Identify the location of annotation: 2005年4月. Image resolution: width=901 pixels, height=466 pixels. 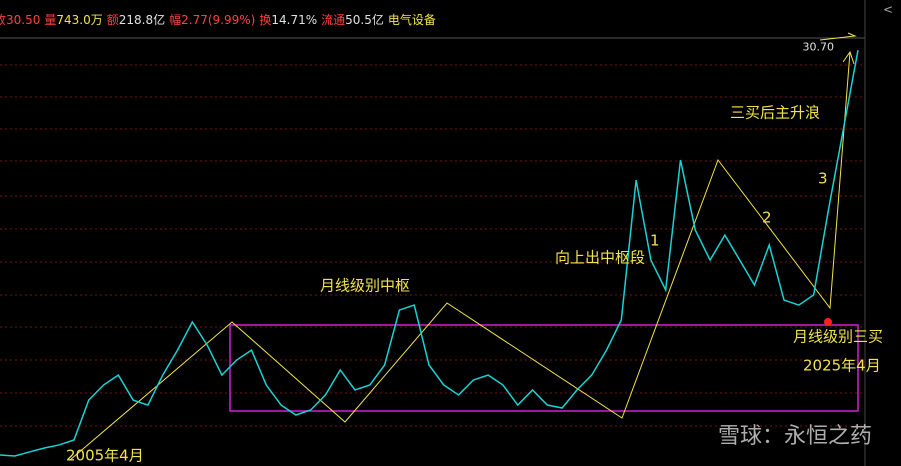
(105, 456).